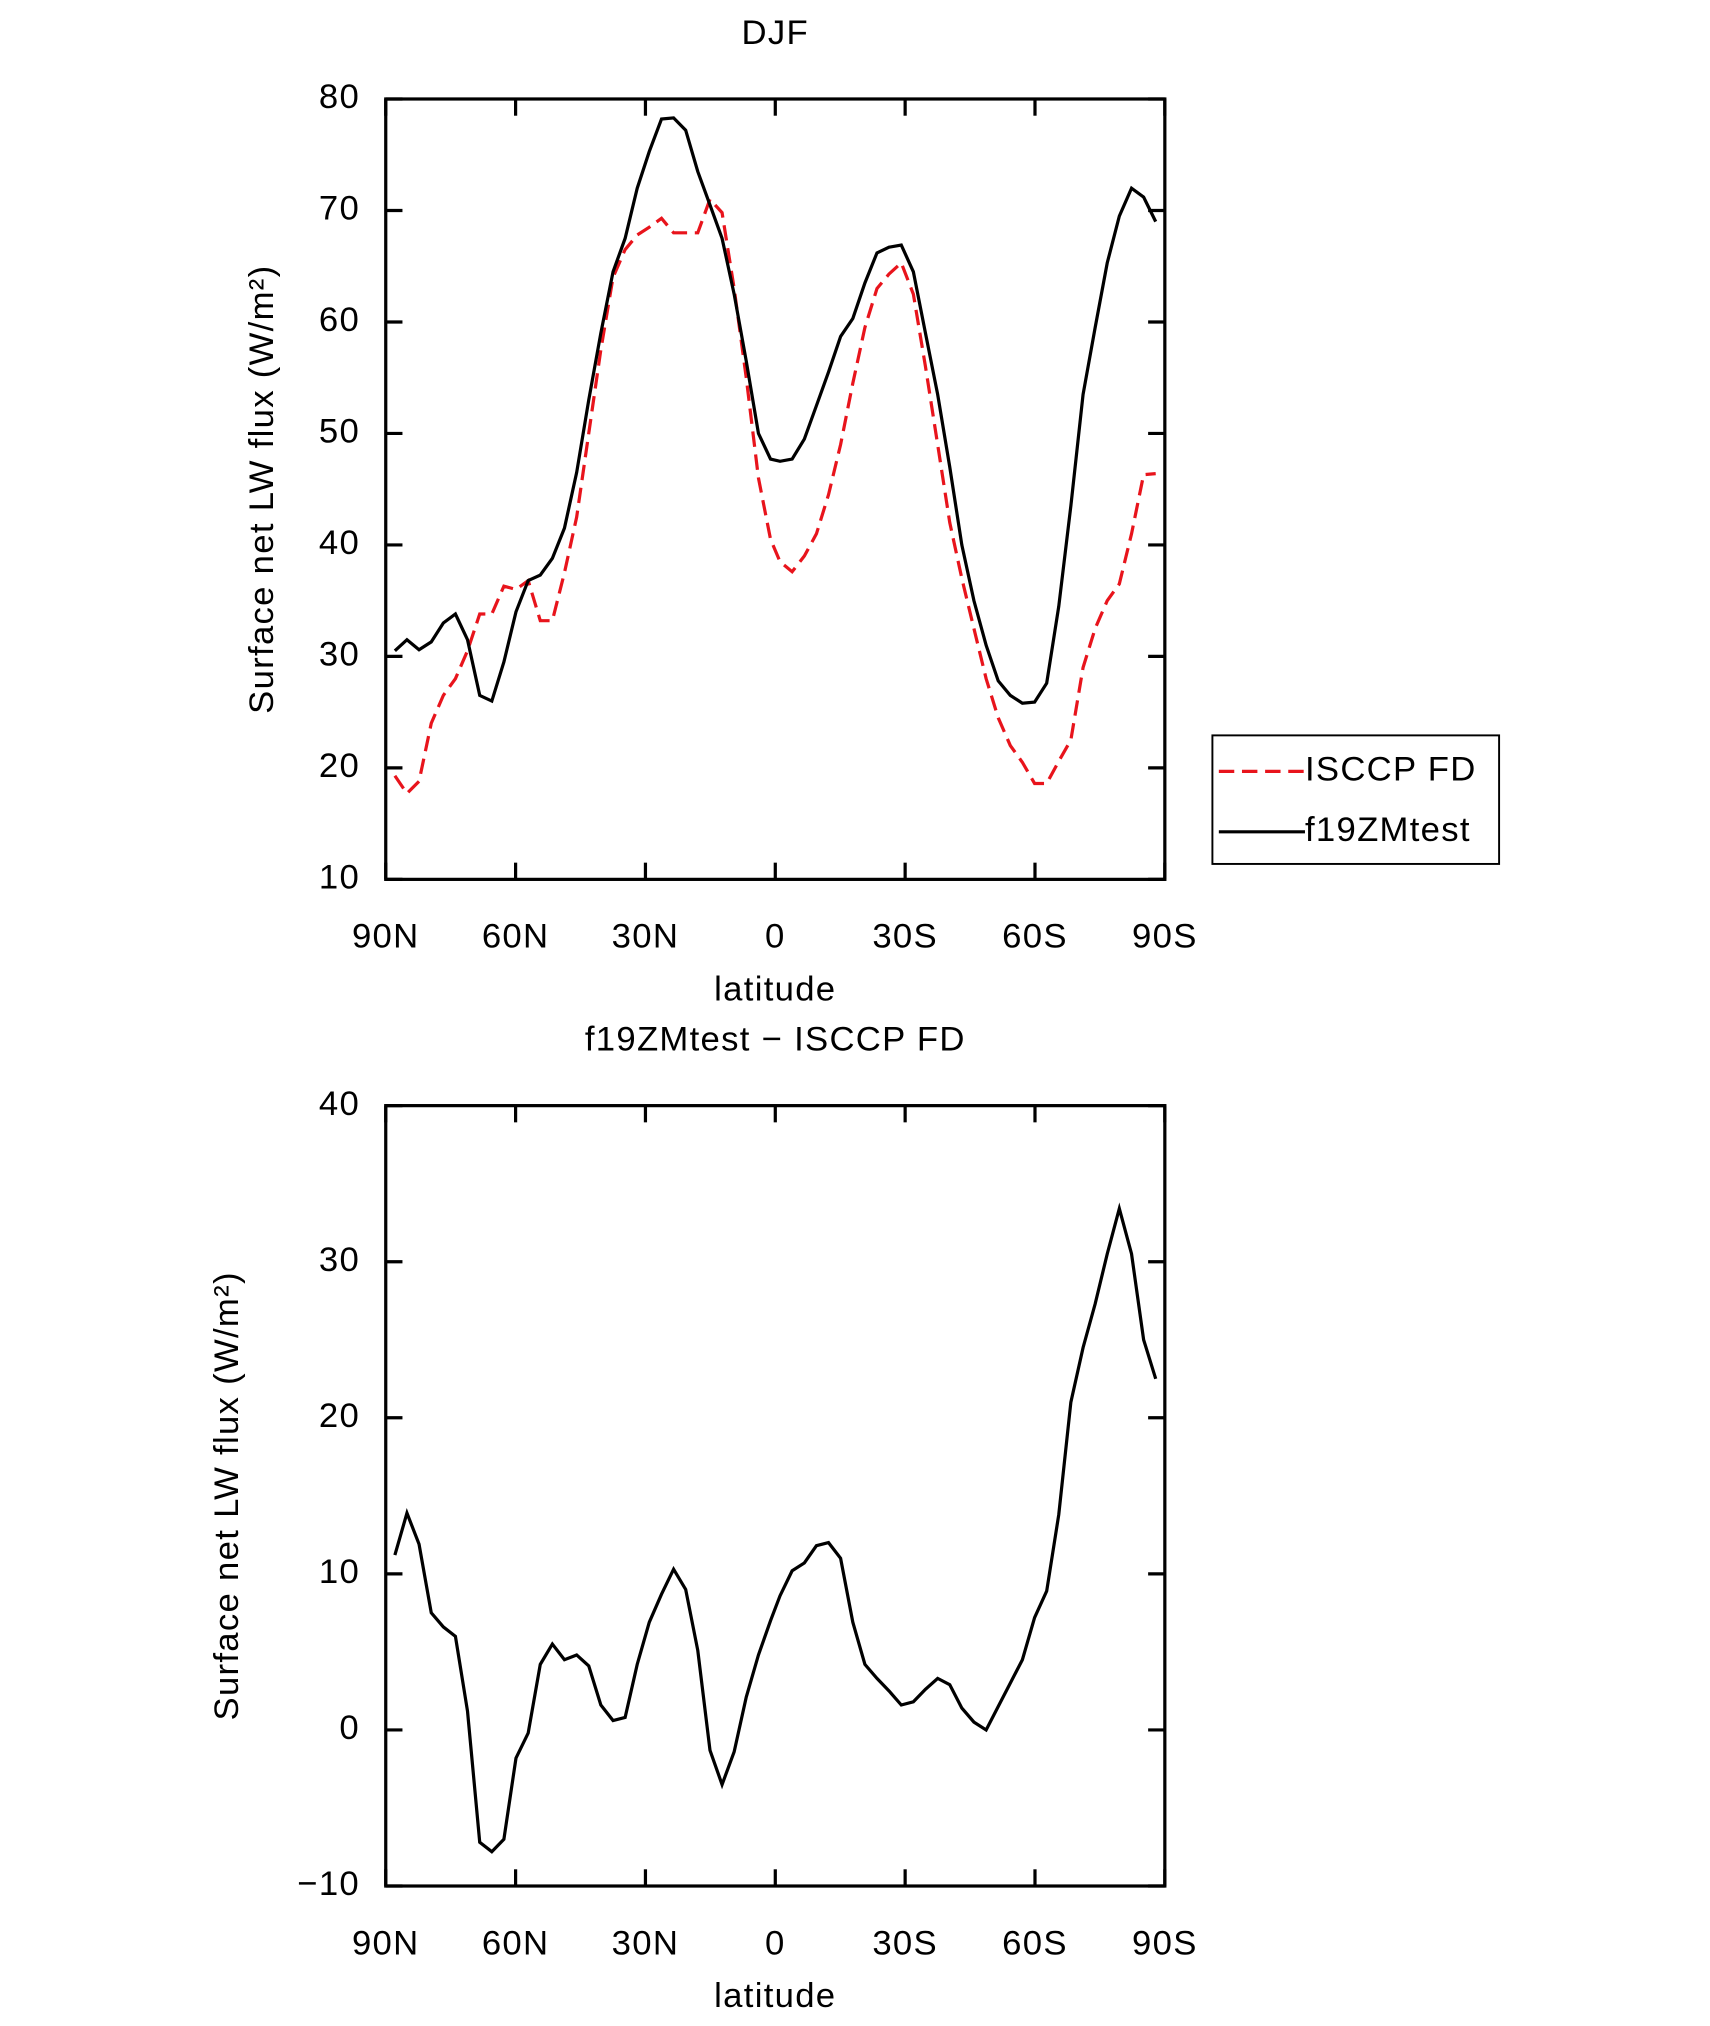 This screenshot has height=2026, width=1710. What do you see at coordinates (328, 1884) in the screenshot?
I see `y-tick-label: −10` at bounding box center [328, 1884].